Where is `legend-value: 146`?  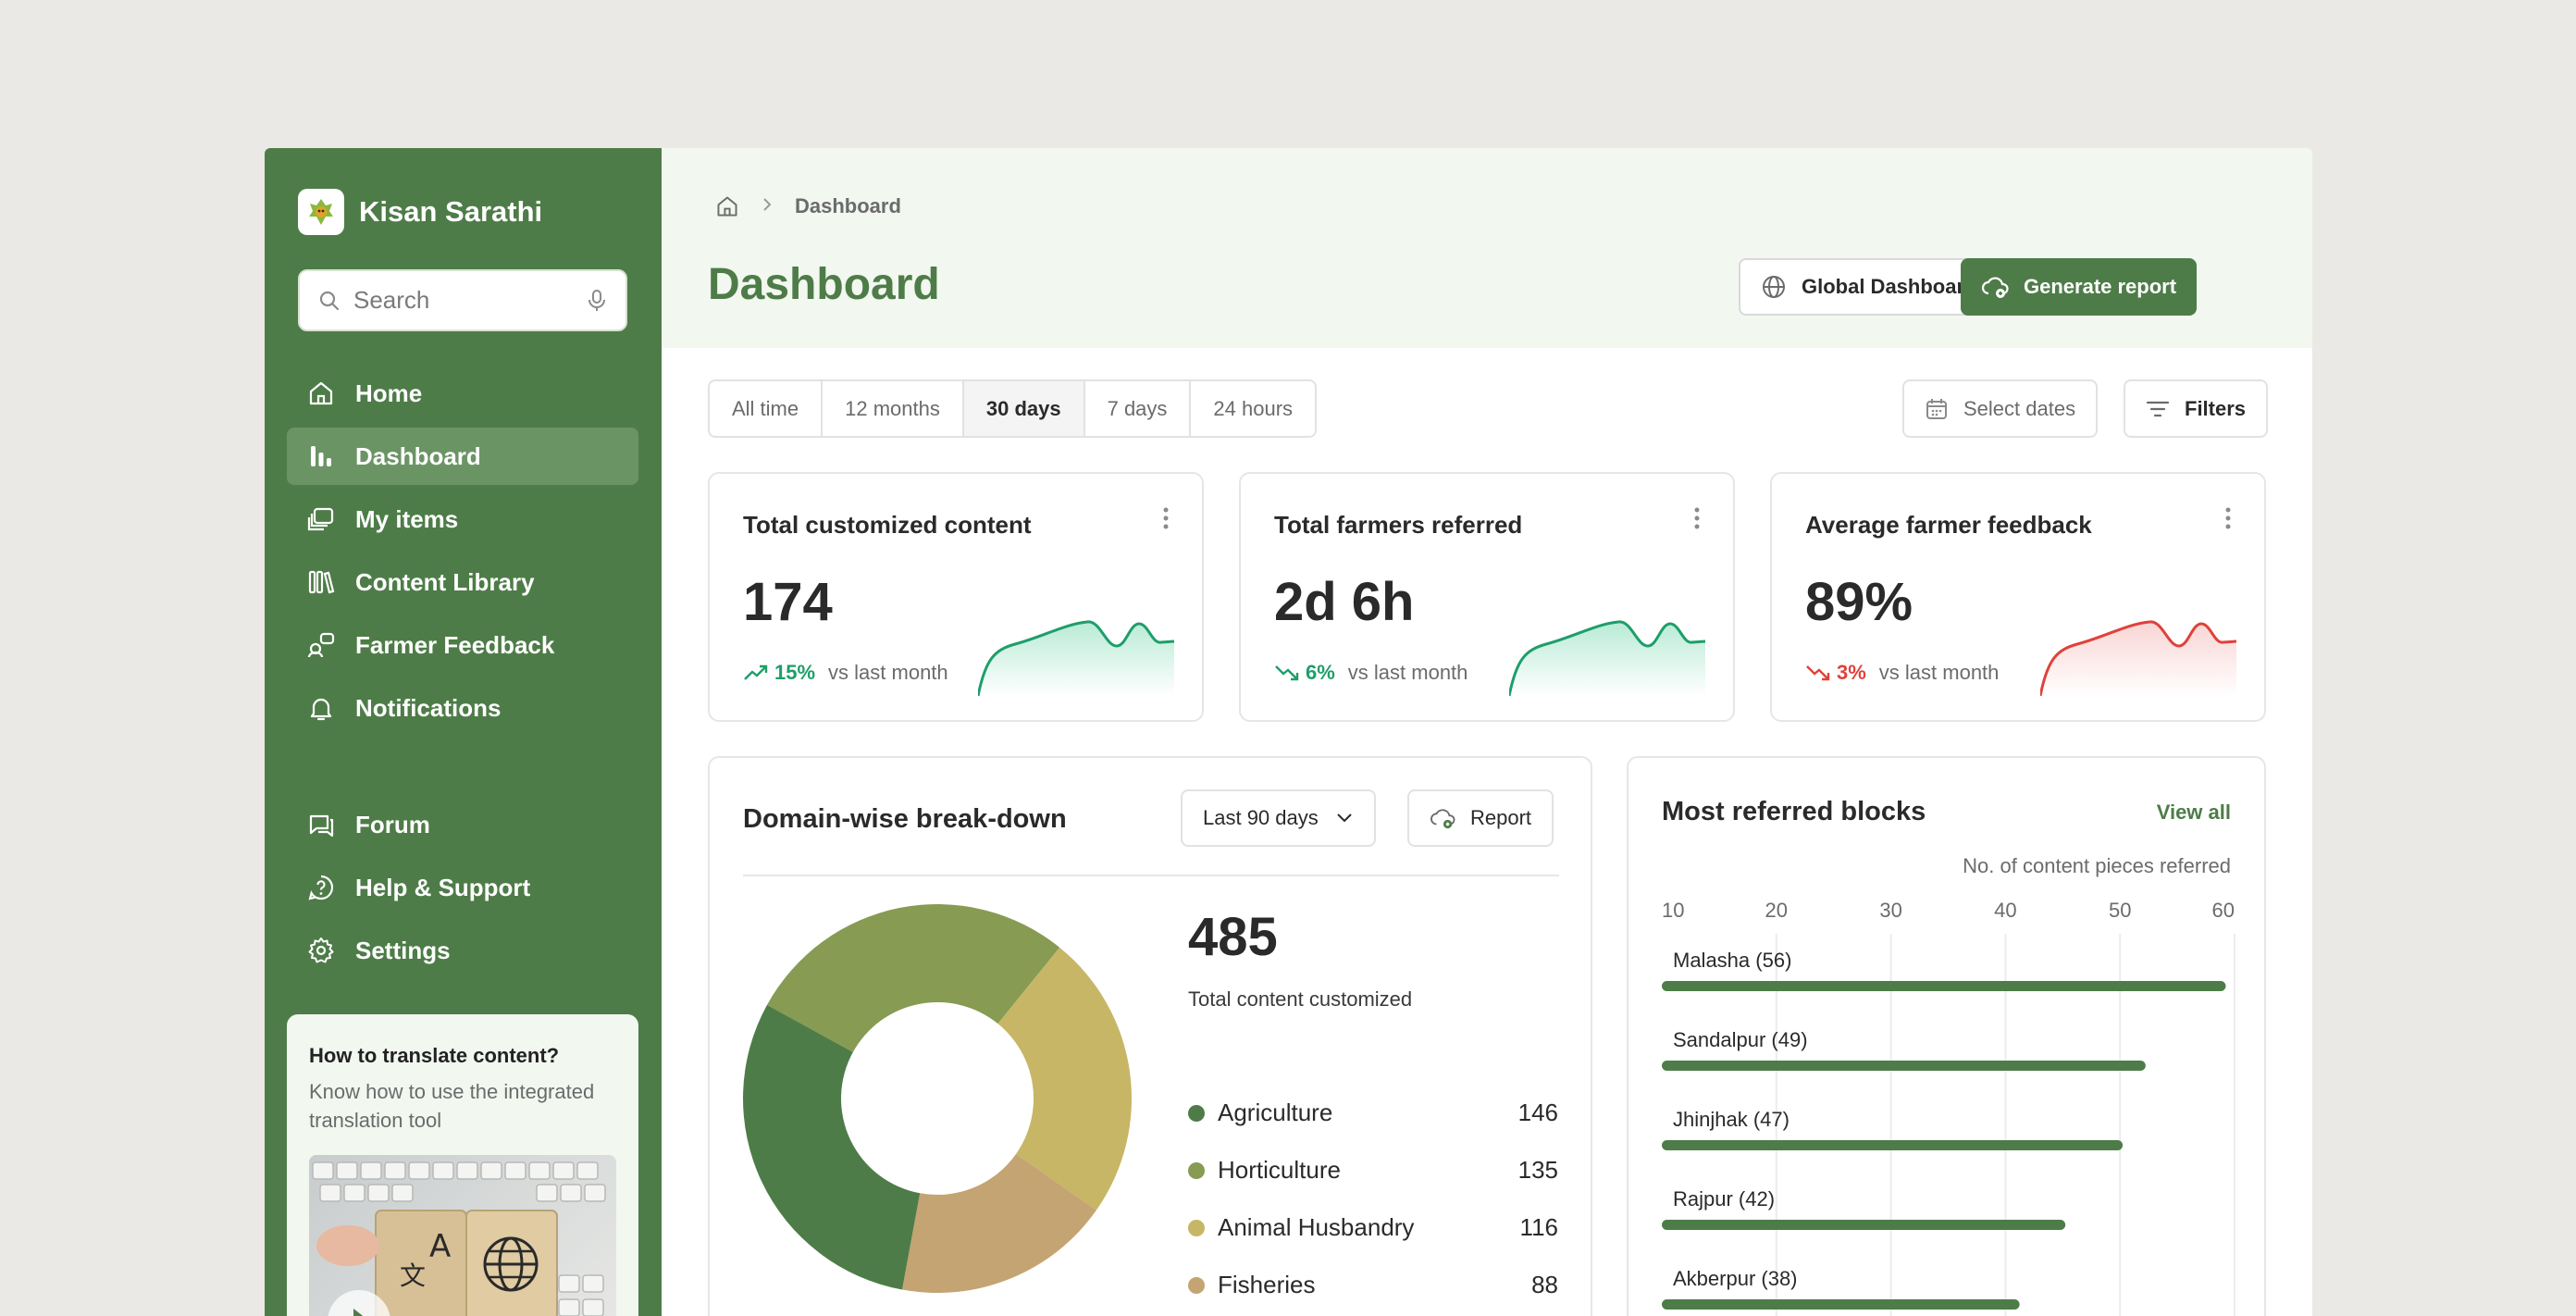 legend-value: 146 is located at coordinates (1538, 1112).